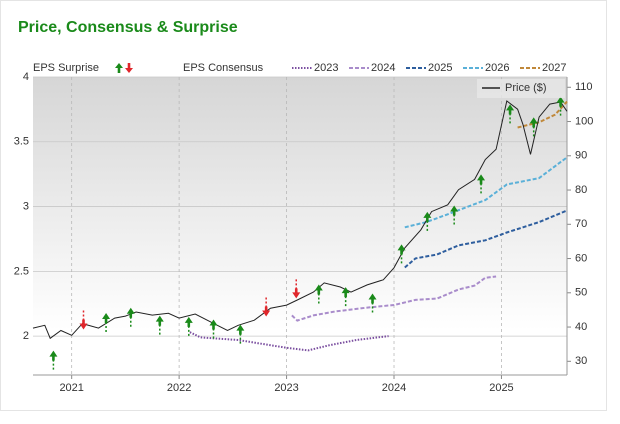  I want to click on legend-label: 2025, so click(440, 68).